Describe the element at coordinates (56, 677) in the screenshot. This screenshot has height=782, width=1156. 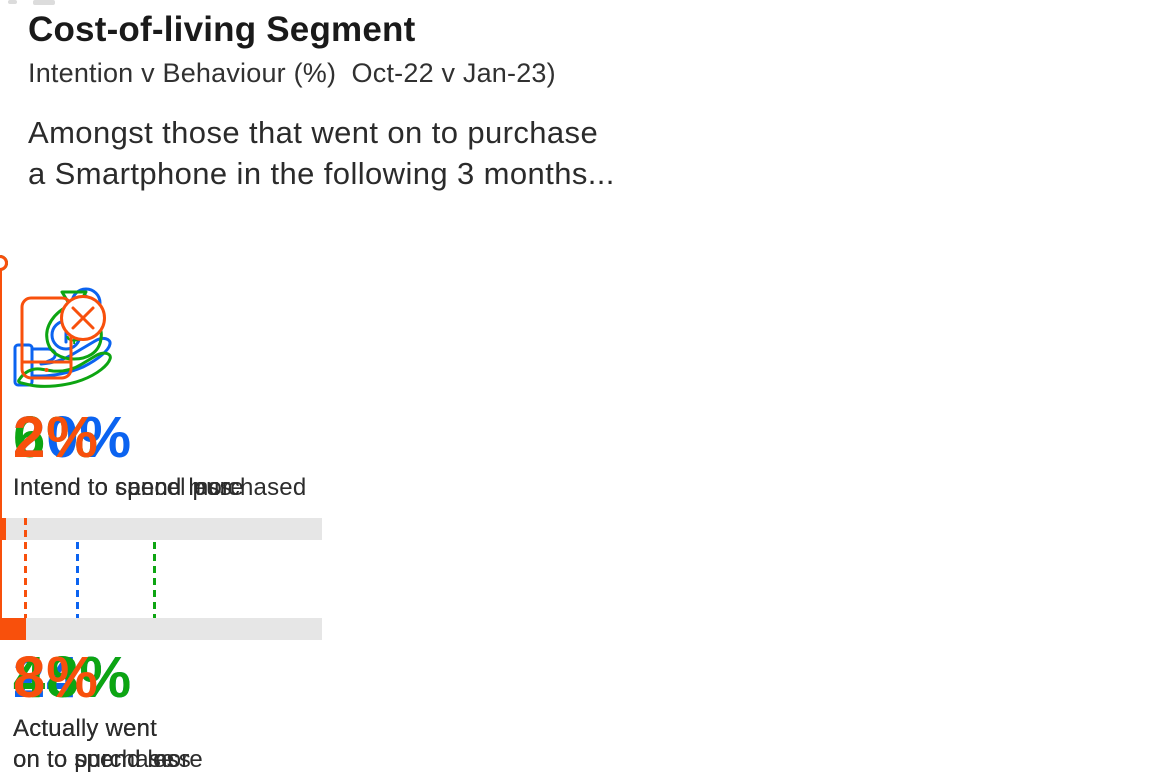
I see `behaviour-value: 8%` at that location.